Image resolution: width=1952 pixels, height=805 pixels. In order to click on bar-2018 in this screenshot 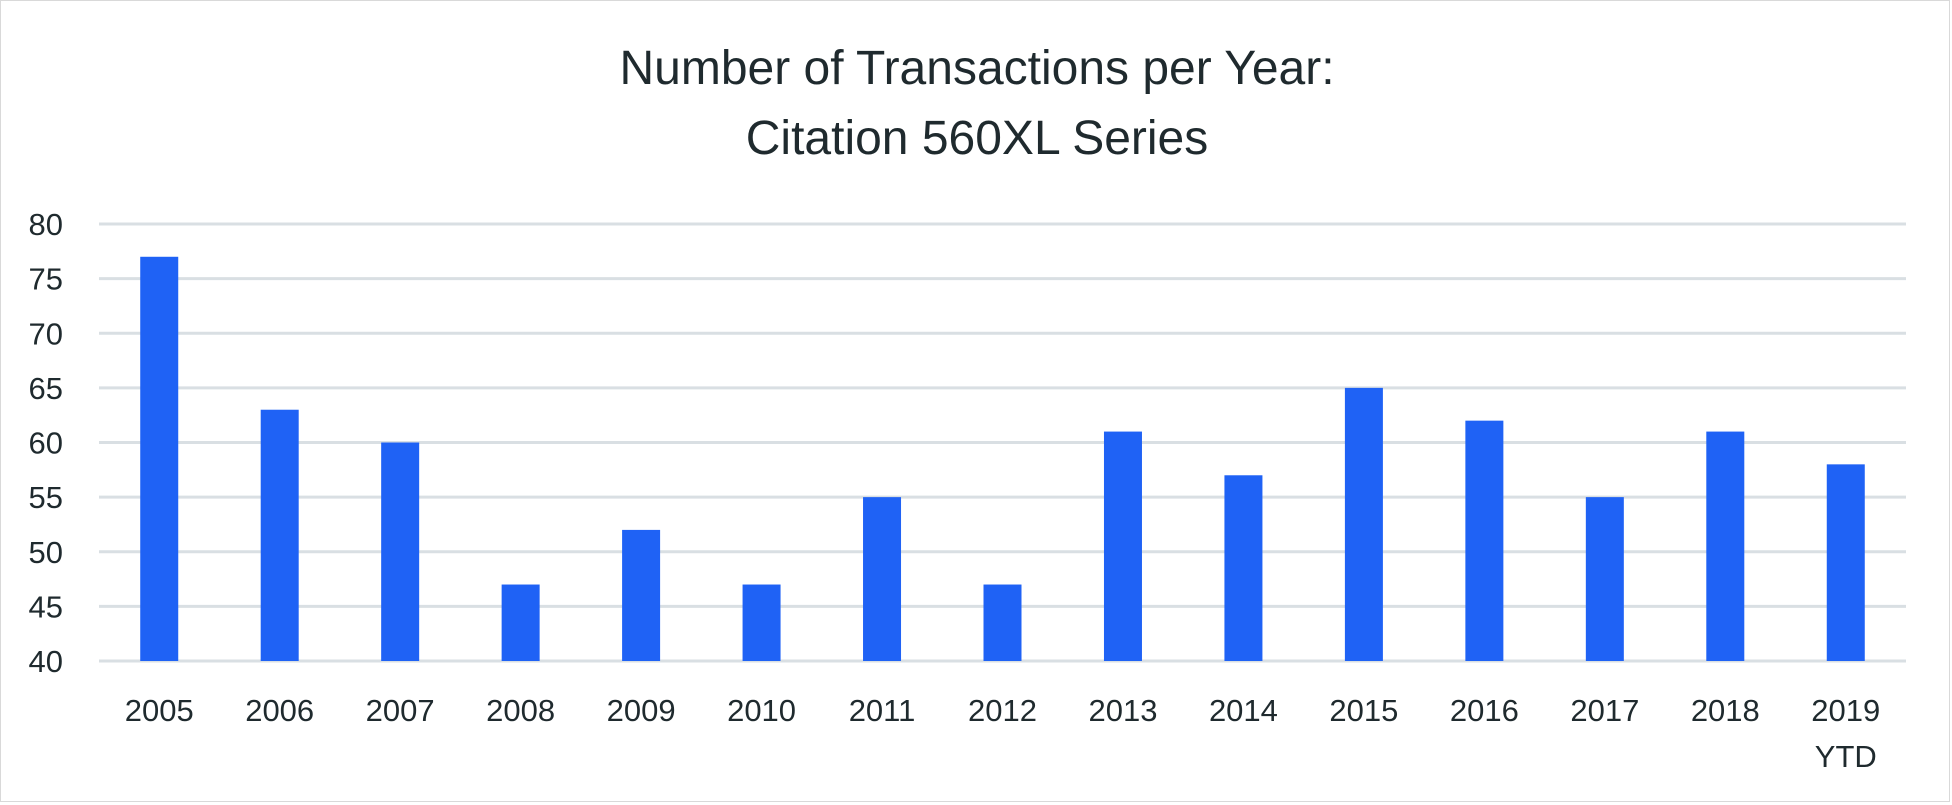, I will do `click(1725, 546)`.